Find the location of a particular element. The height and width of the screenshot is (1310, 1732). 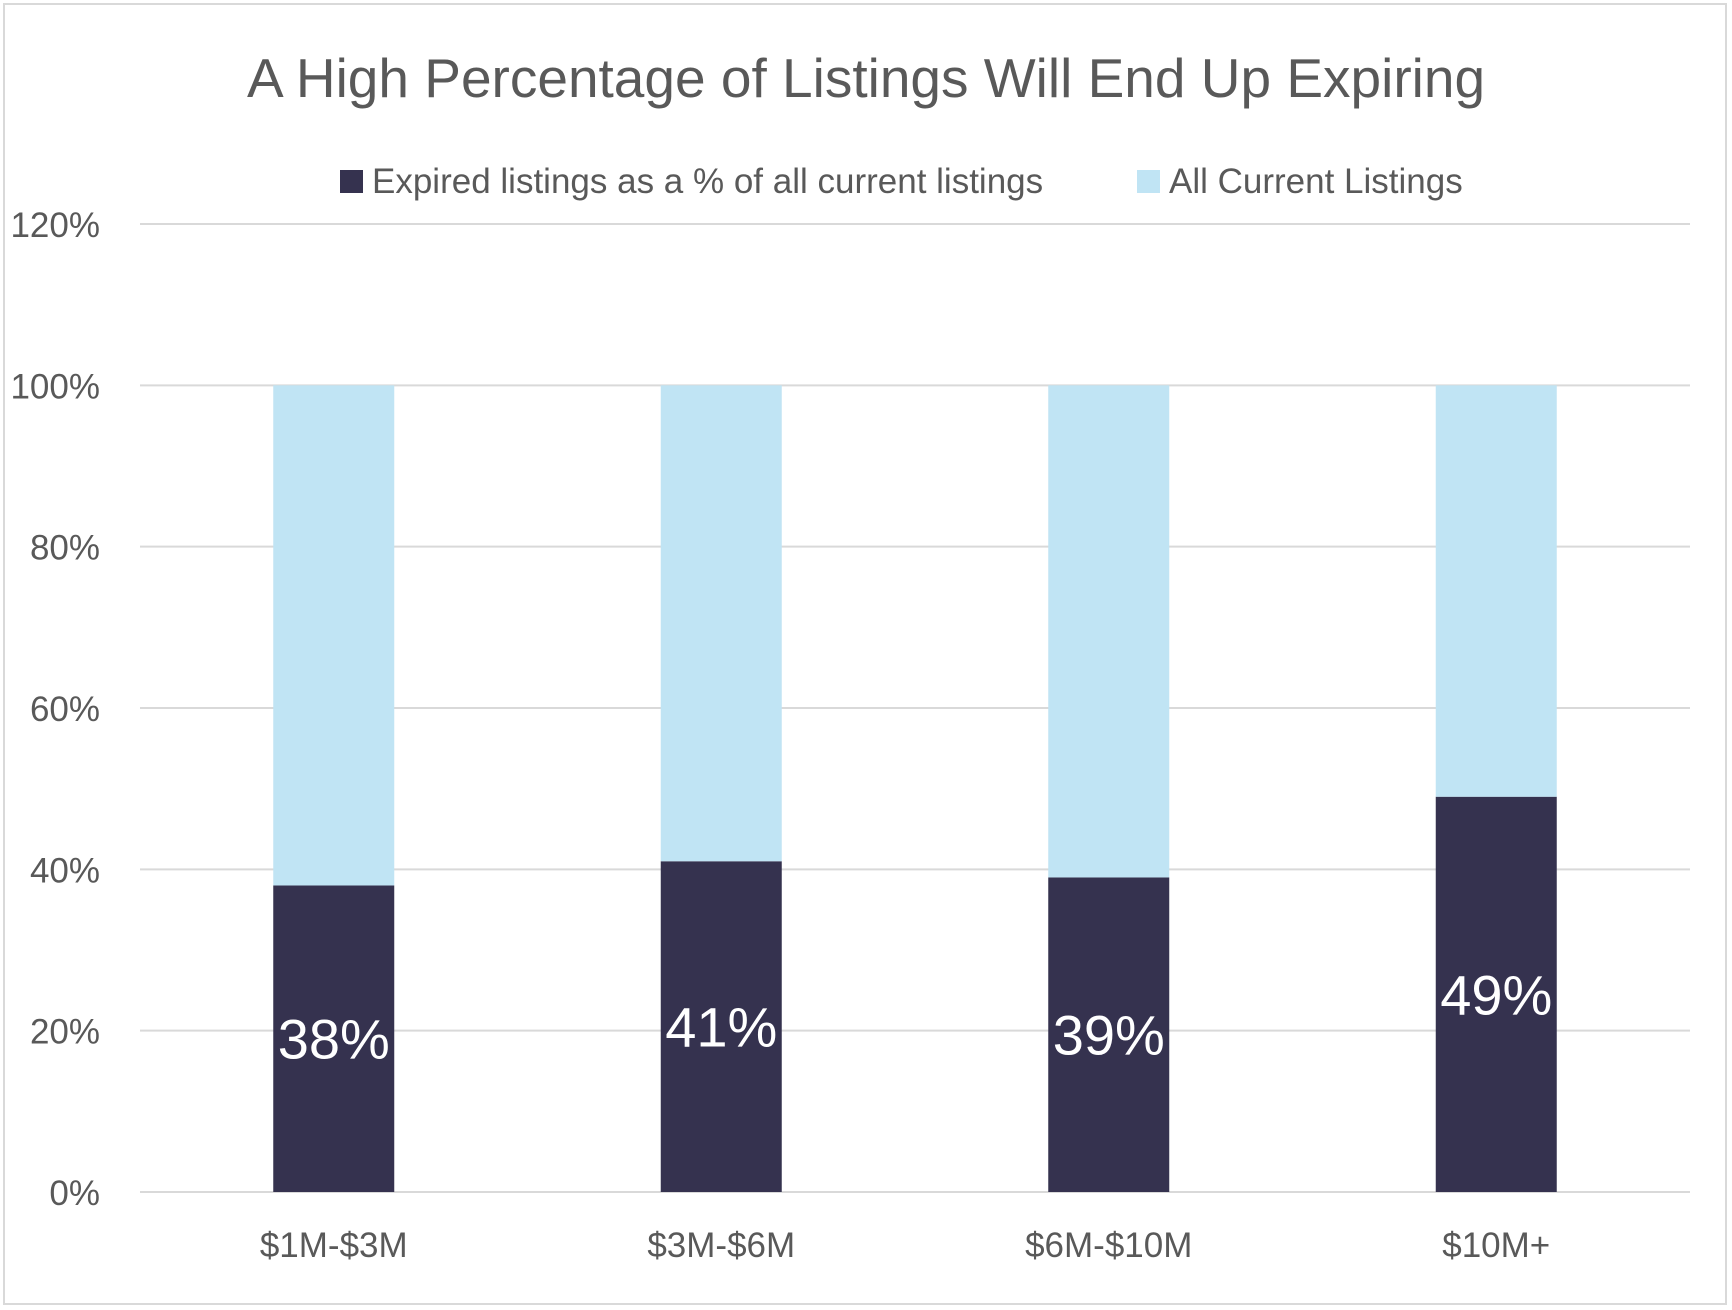

y-tick-label: 100% is located at coordinates (55, 386).